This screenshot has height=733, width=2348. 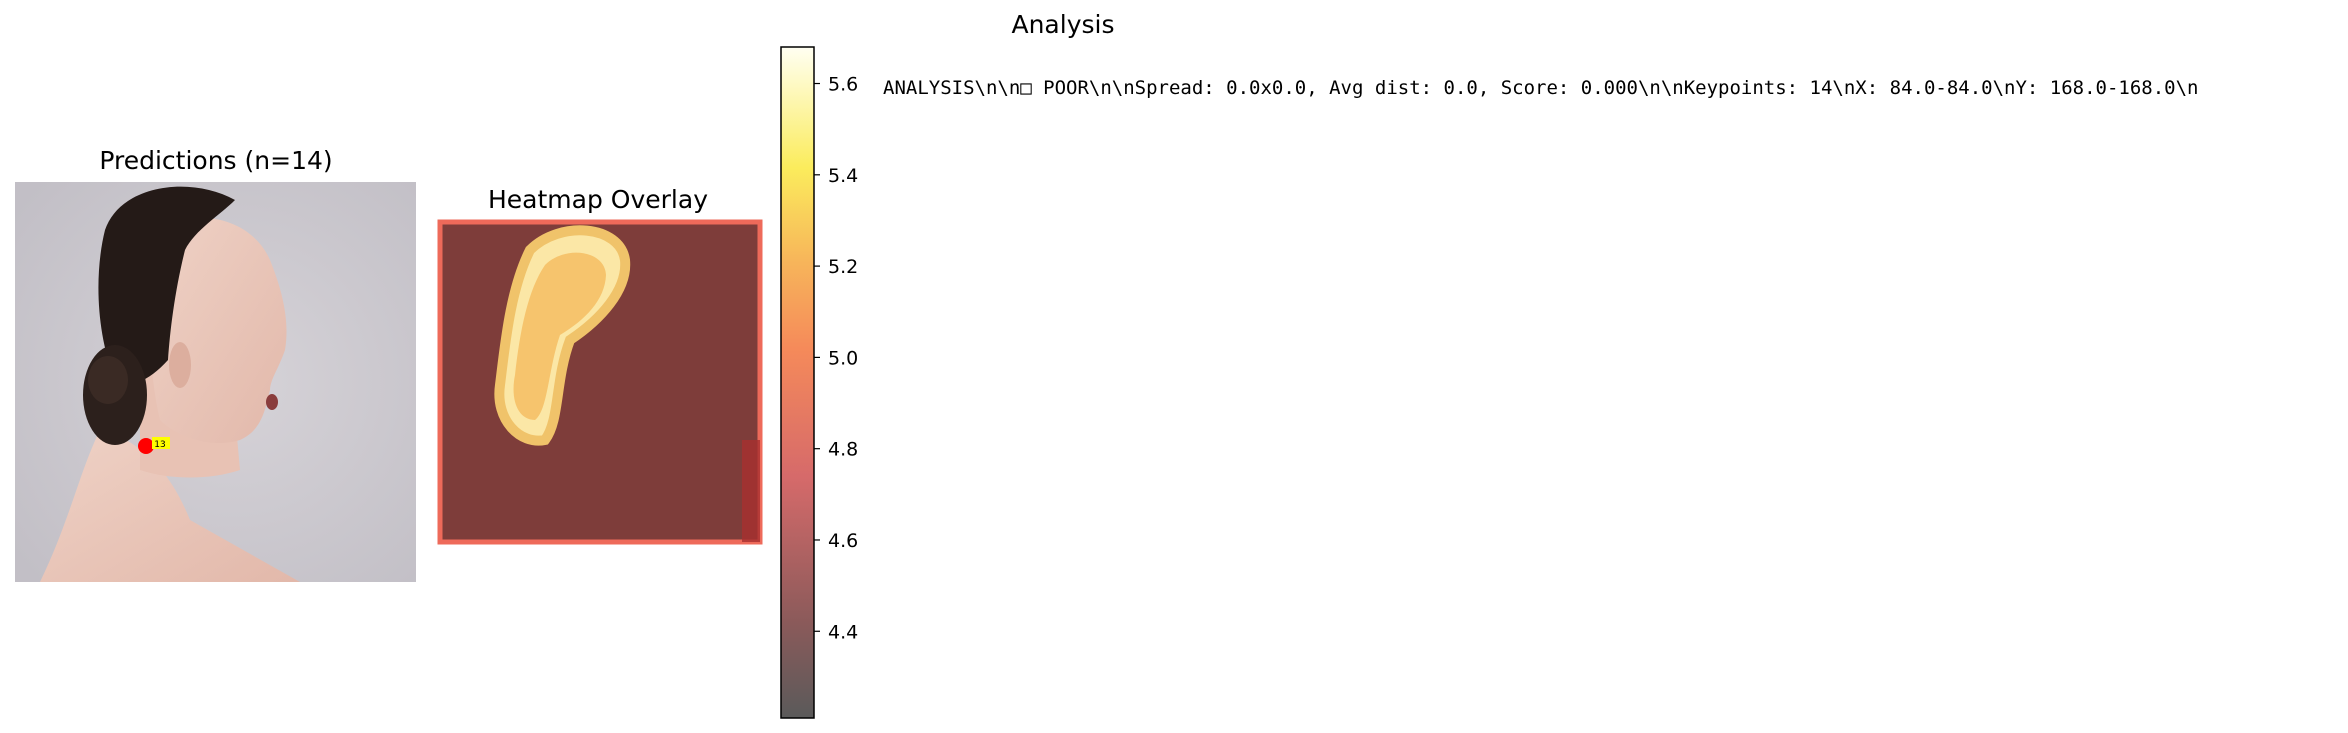 What do you see at coordinates (843, 541) in the screenshot?
I see `colorbar-tick-label: 4.6` at bounding box center [843, 541].